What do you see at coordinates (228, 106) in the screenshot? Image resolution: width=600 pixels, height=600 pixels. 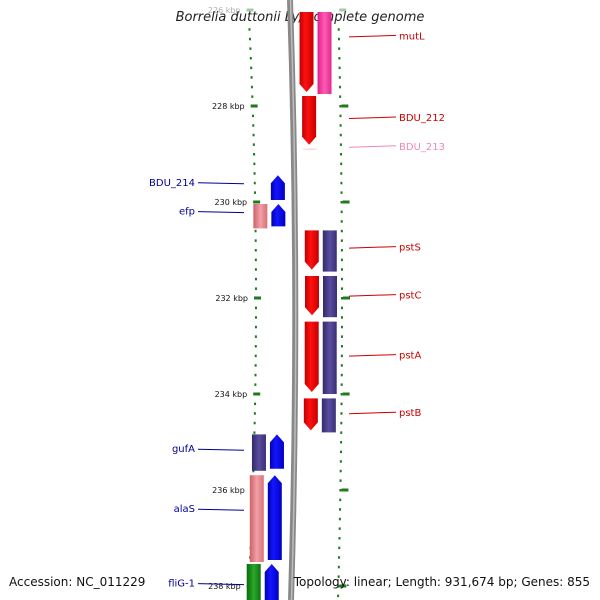 I see `tick-label: 228 kbp` at bounding box center [228, 106].